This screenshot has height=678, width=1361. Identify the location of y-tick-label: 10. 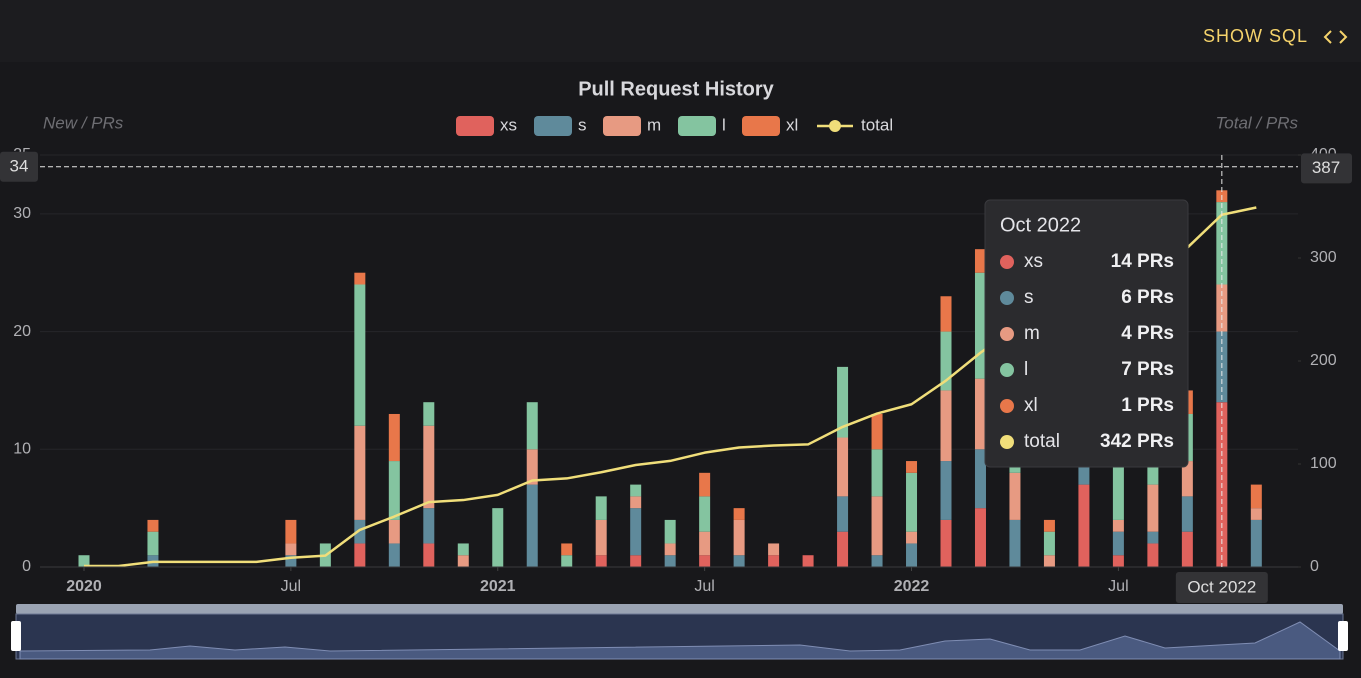
(22, 449).